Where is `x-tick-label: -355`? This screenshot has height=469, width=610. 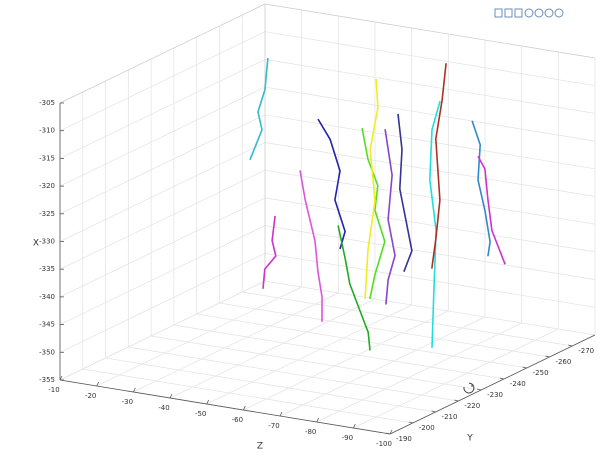 x-tick-label: -355 is located at coordinates (47, 380).